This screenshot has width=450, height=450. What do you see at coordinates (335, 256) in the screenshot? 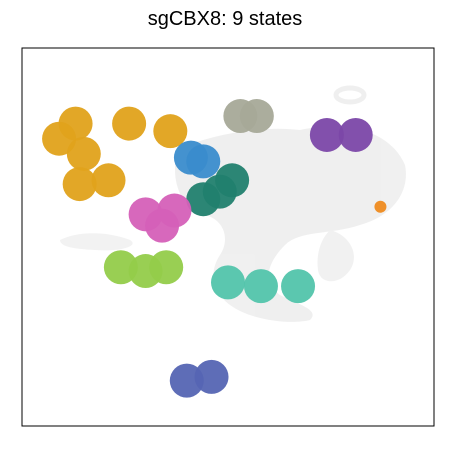
I see `background-cloud-right` at bounding box center [335, 256].